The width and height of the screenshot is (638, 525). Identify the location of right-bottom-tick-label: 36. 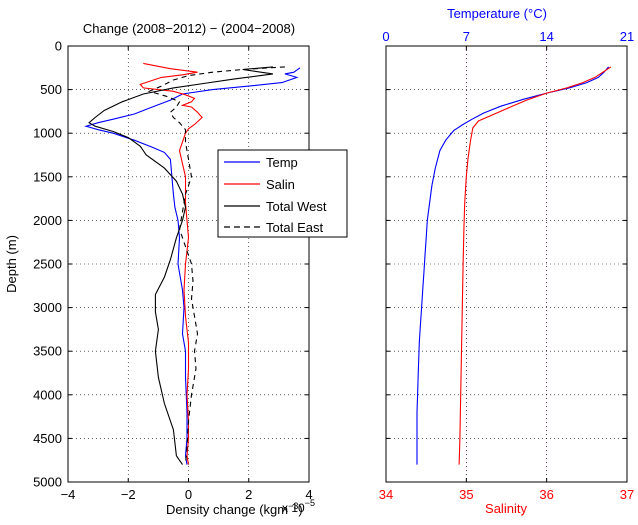
(546, 494).